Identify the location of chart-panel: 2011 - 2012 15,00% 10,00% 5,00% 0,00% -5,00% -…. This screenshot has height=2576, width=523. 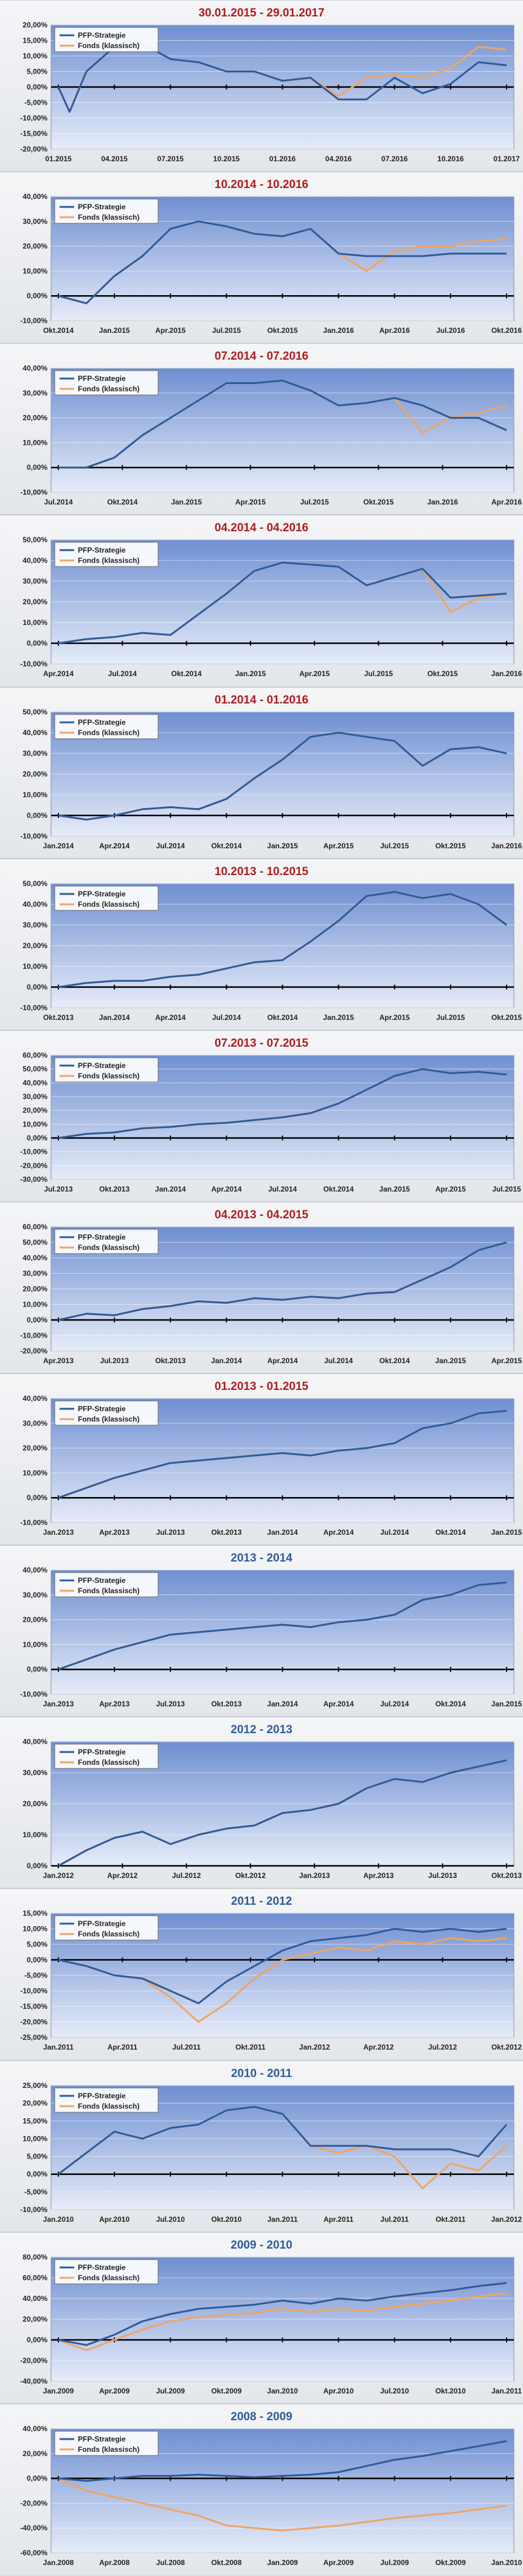
(261, 1974).